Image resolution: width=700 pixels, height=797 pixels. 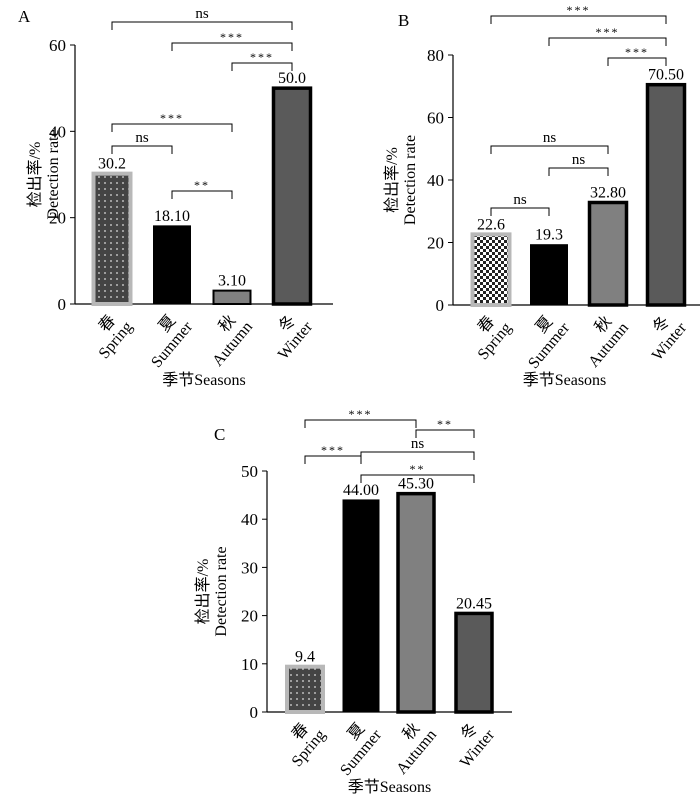 What do you see at coordinates (249, 567) in the screenshot?
I see `y-tick-label: 30` at bounding box center [249, 567].